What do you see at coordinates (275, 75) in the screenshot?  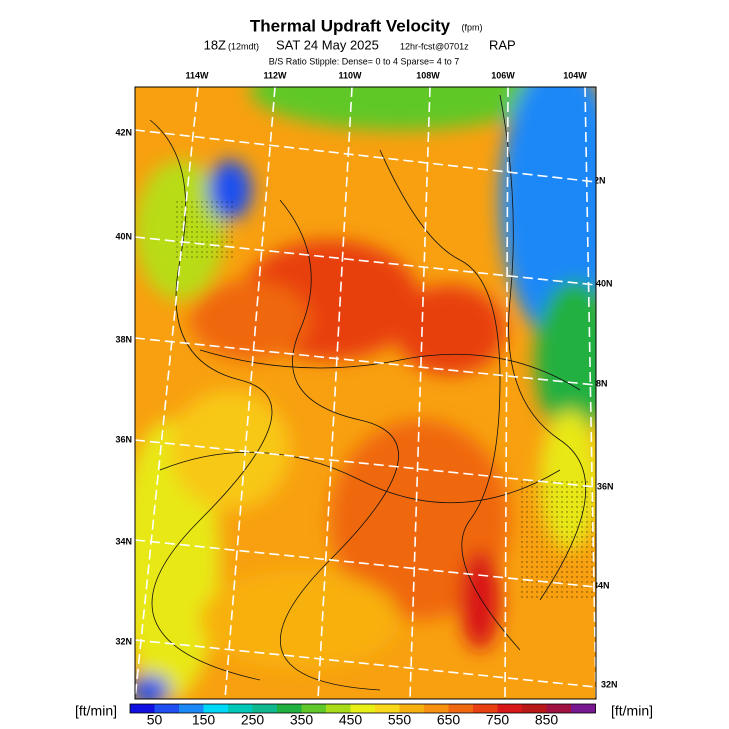 I see `longitude-label: 112W` at bounding box center [275, 75].